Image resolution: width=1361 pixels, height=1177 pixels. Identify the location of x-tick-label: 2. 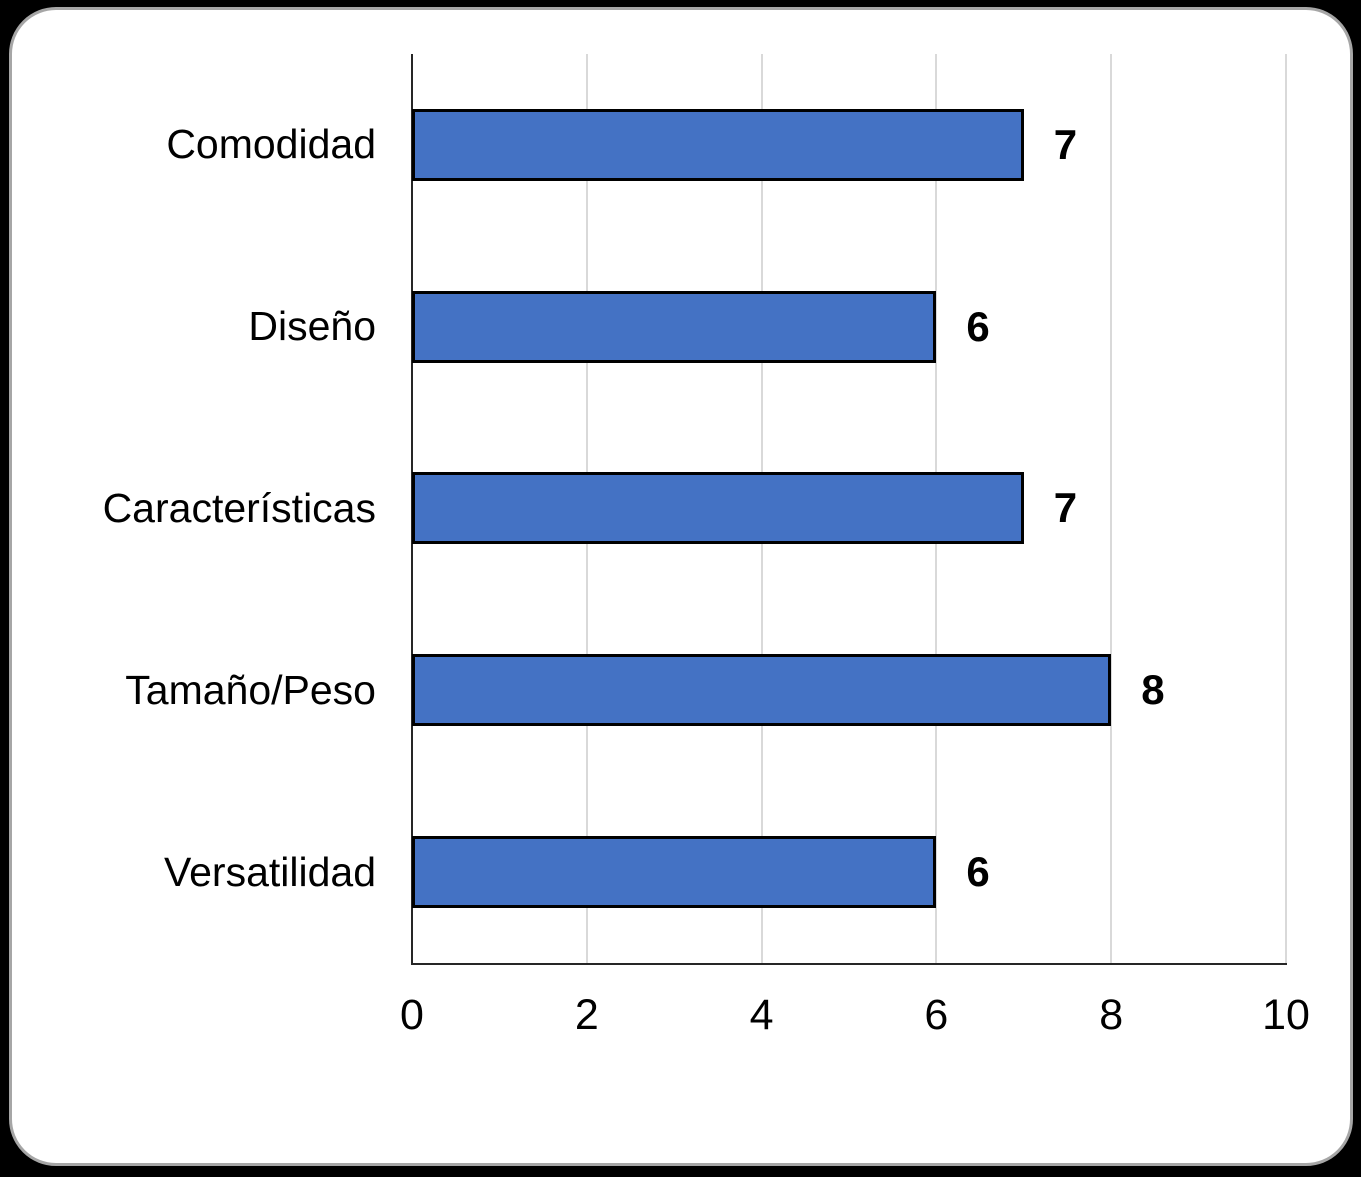
(586, 1015).